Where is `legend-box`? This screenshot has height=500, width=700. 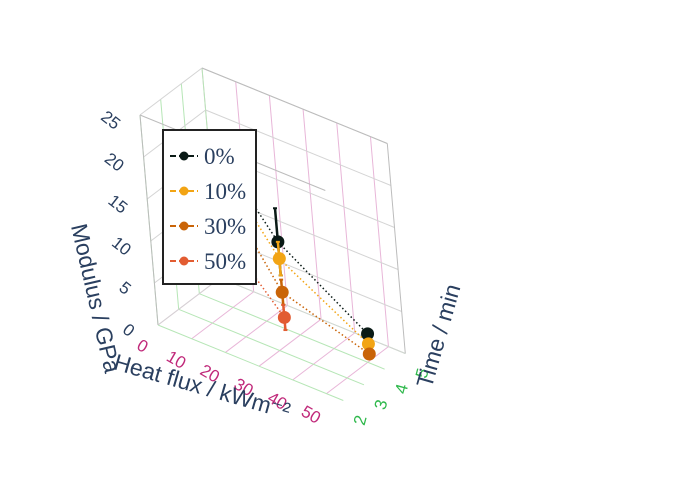
legend-box is located at coordinates (209, 207).